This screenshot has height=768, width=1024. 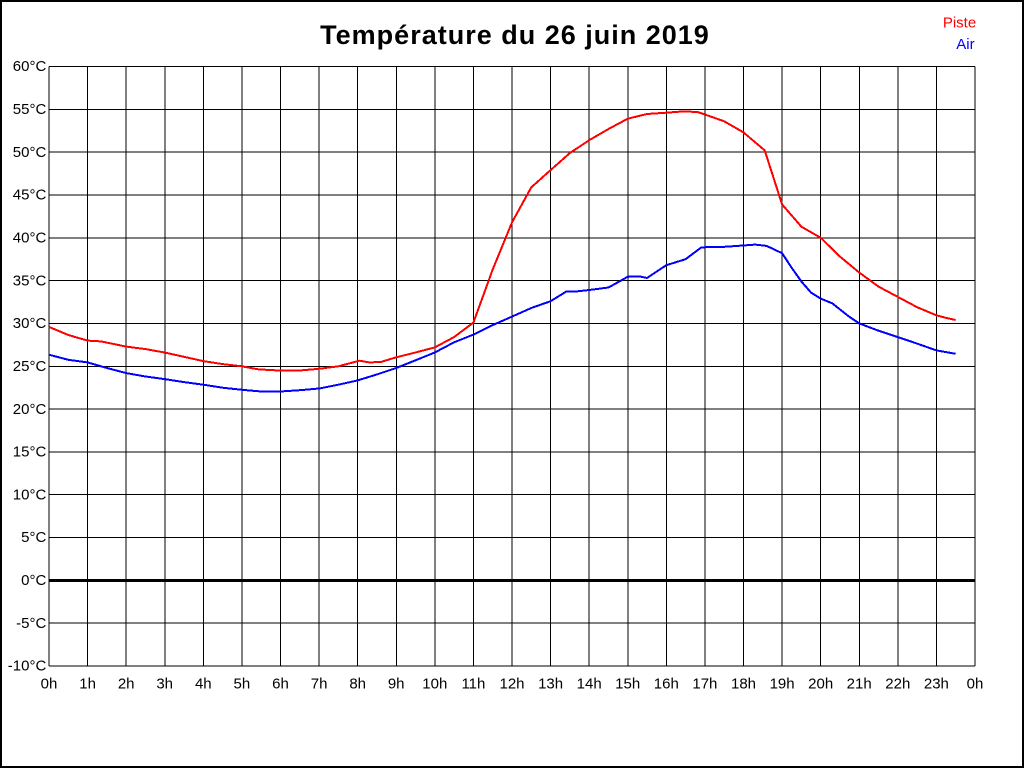 What do you see at coordinates (820, 684) in the screenshot?
I see `svg-text: 20h` at bounding box center [820, 684].